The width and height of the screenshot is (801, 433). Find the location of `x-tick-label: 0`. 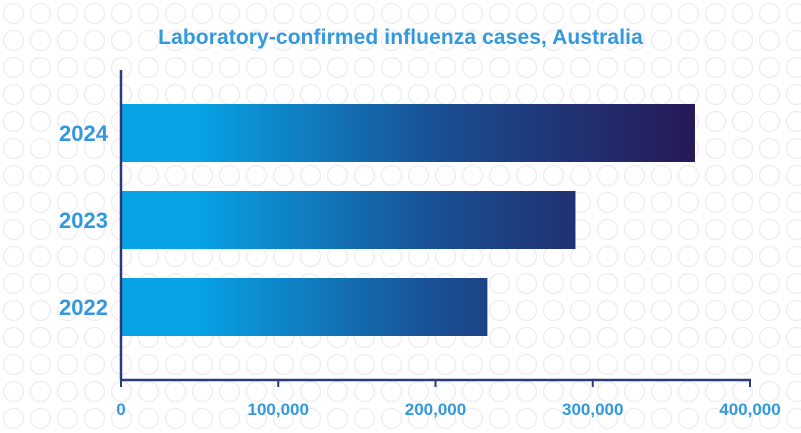

x-tick-label: 0 is located at coordinates (120, 409).